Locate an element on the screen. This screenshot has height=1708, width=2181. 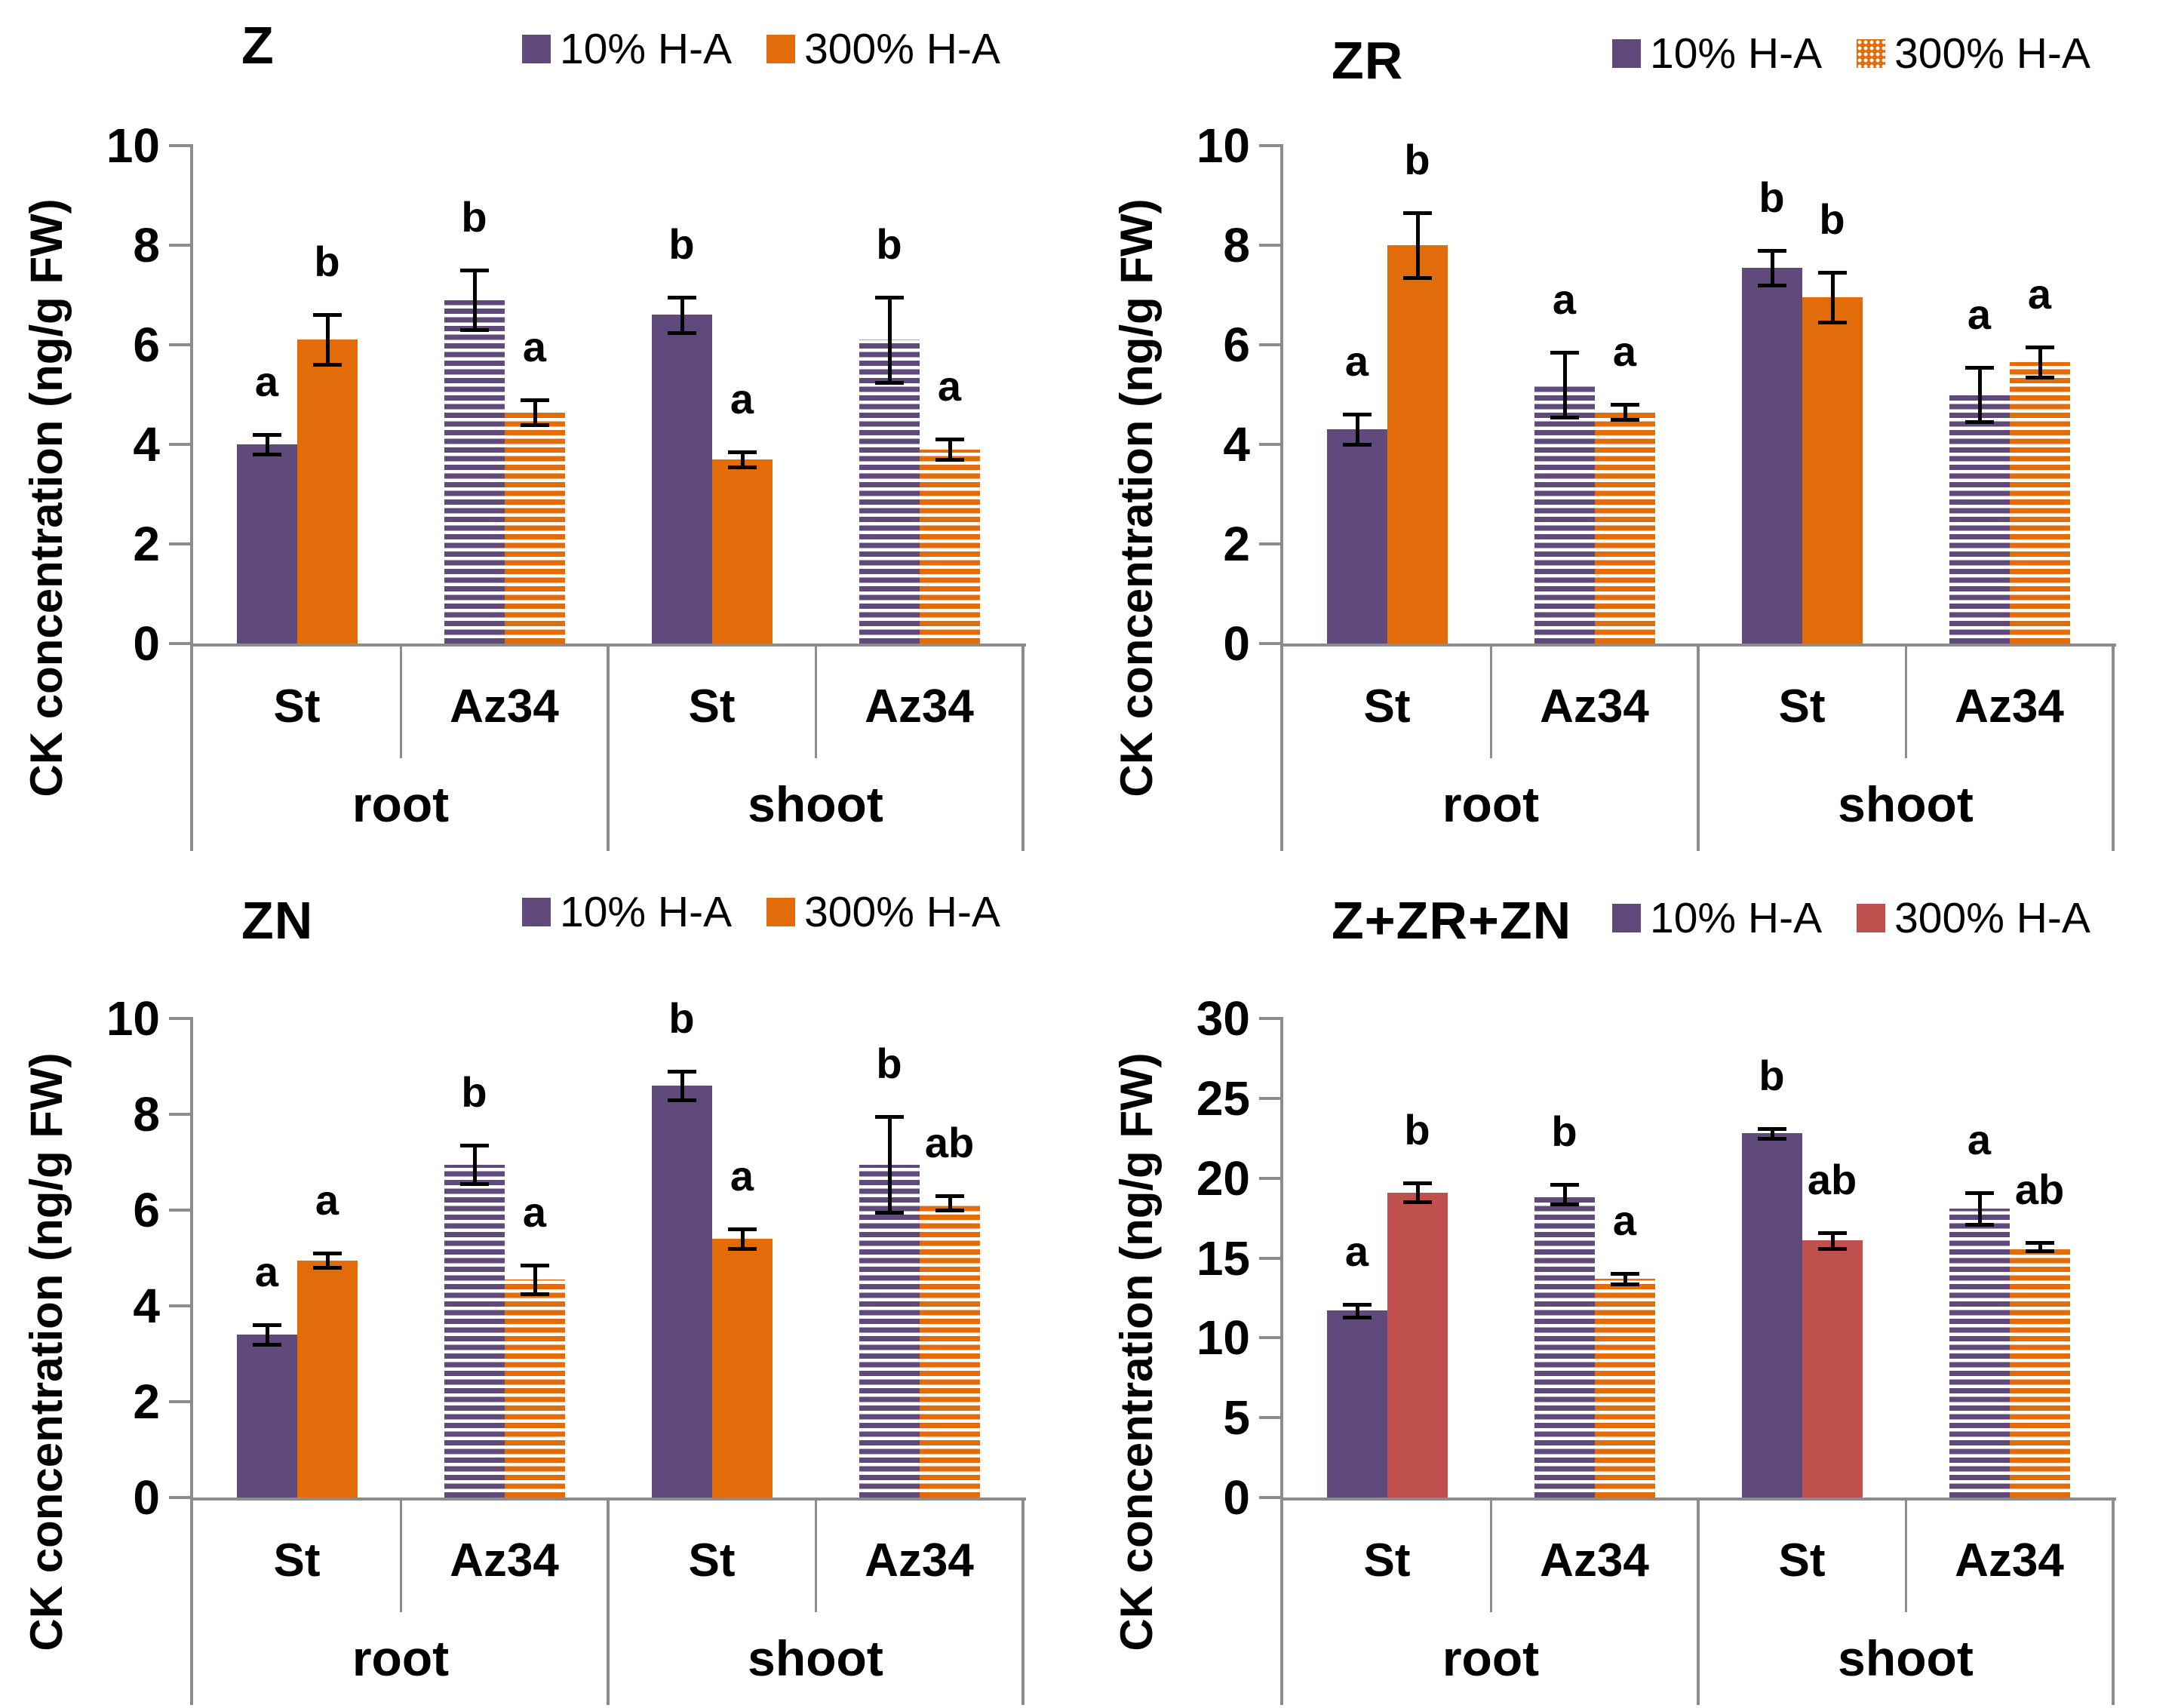
y-tick-label: 30 is located at coordinates (1223, 1018).